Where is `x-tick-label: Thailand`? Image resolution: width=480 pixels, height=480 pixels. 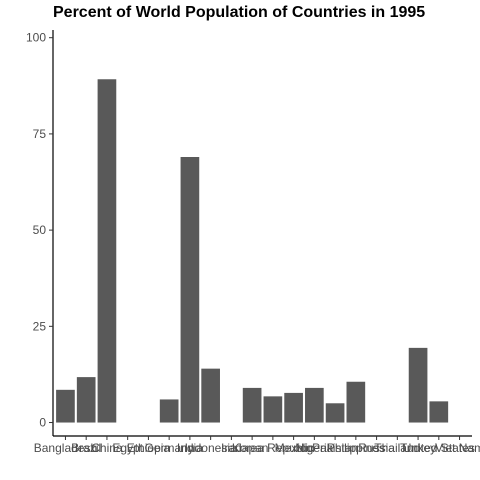
x-tick-label: Thailand is located at coordinates (397, 448).